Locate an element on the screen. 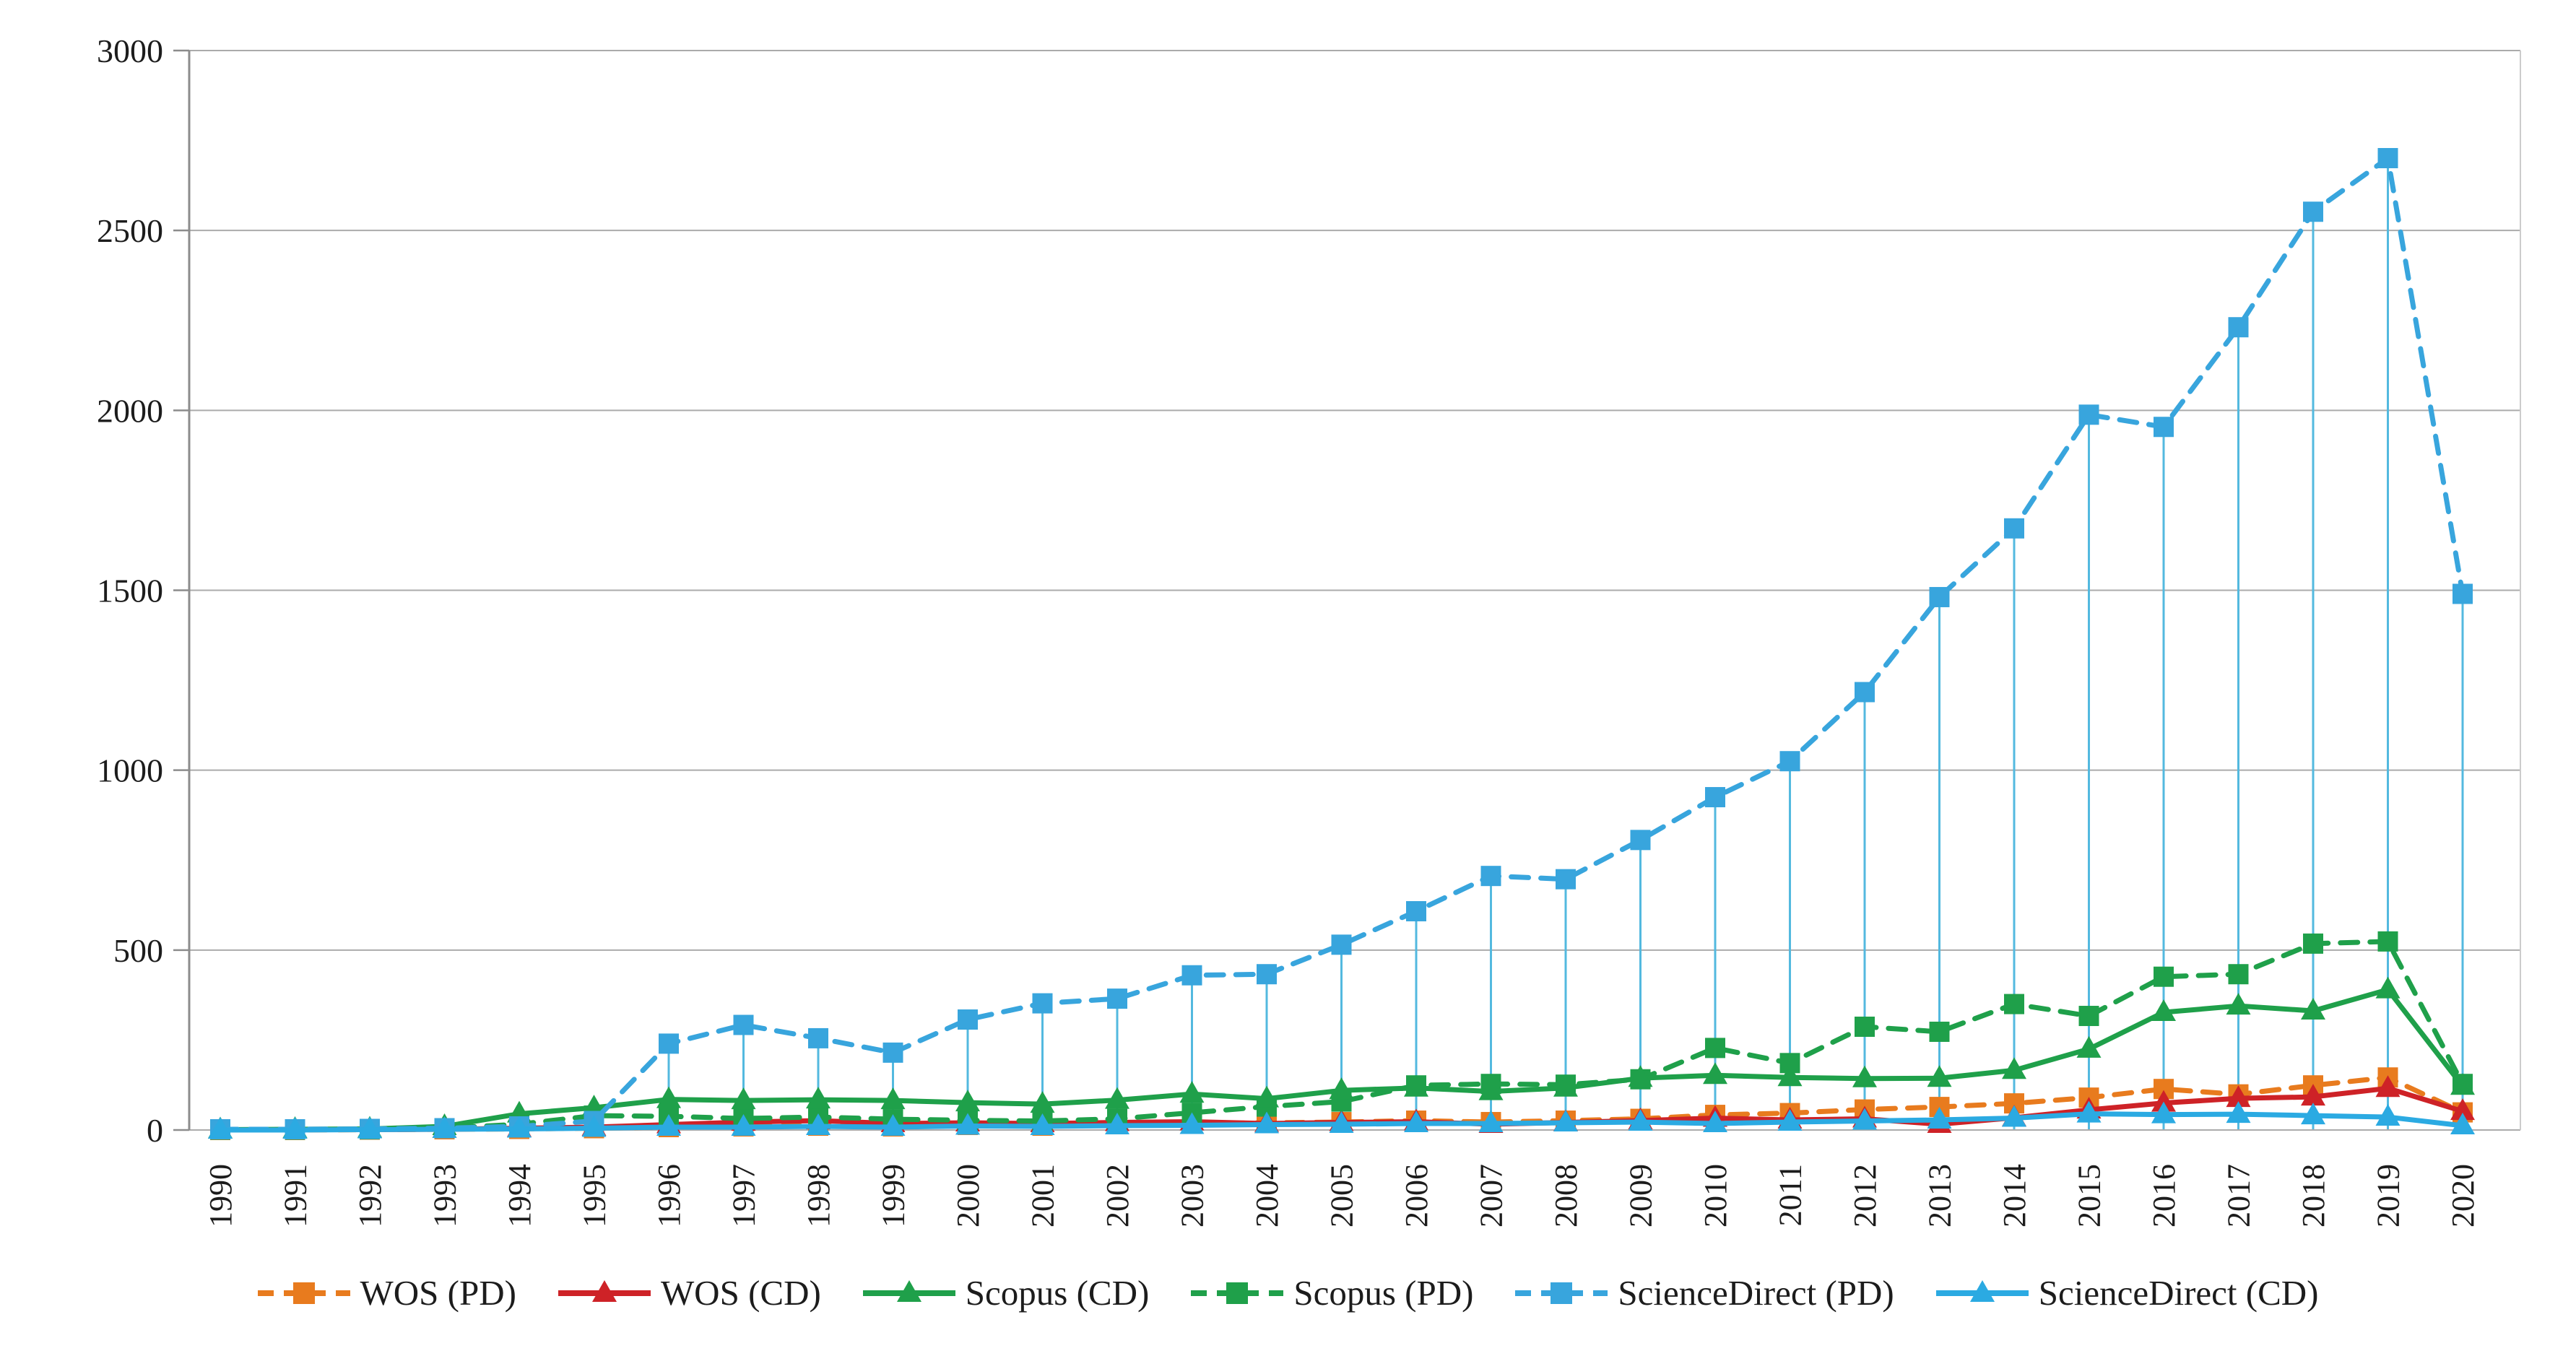  legend-item-sciencedirect-pd: ScienceDirect (PD) is located at coordinates (1704, 1292).